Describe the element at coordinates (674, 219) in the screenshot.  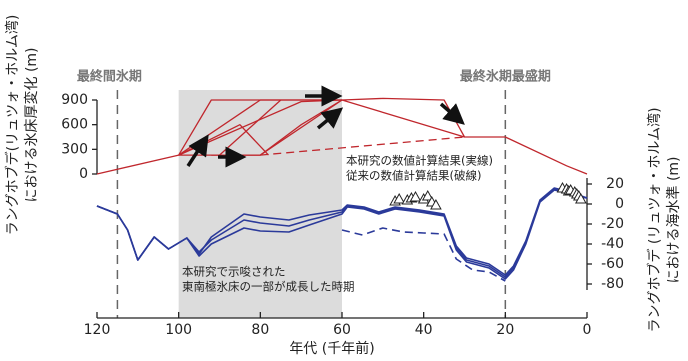
I see `y2-axis-label: における海水準 (m)` at that location.